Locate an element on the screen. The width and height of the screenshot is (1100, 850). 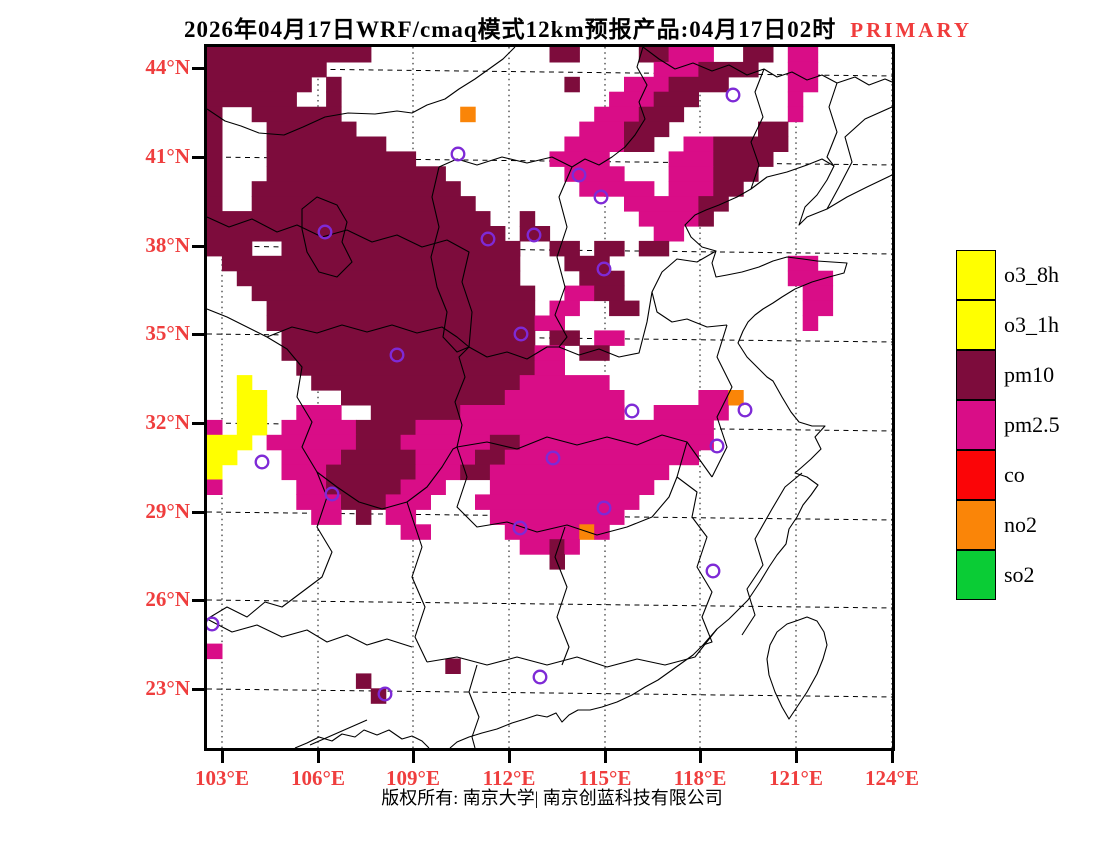
y-axis-label: 35°N is located at coordinates (167, 333).